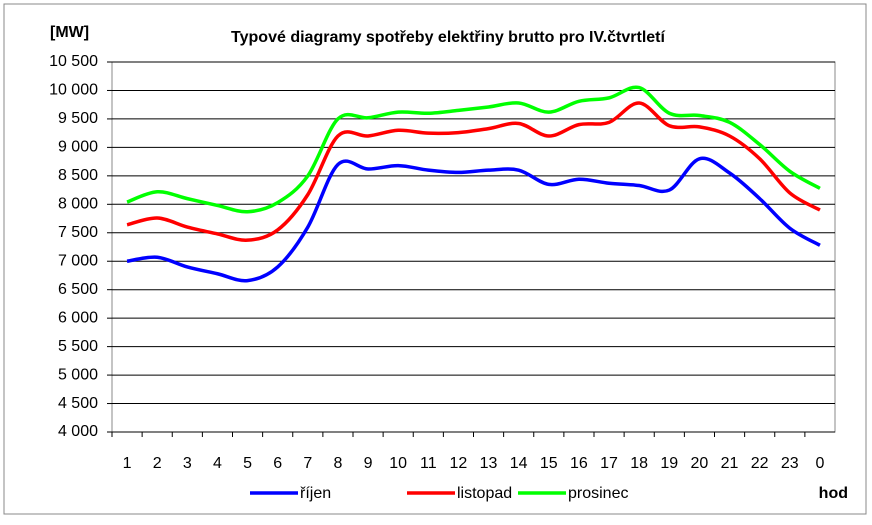 The width and height of the screenshot is (872, 525). Describe the element at coordinates (78, 175) in the screenshot. I see `y-tick-label: 8 500` at that location.